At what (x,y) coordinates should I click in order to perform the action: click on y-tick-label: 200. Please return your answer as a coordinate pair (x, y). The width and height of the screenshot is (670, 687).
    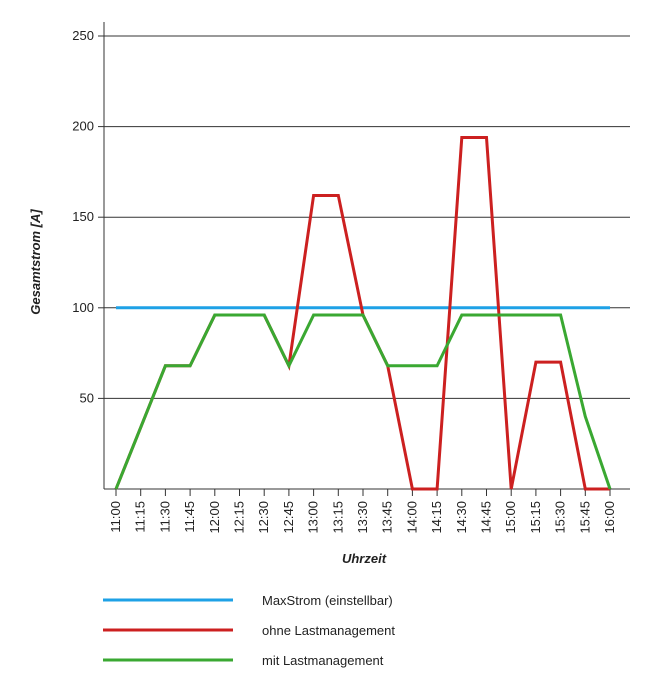
    Looking at the image, I should click on (83, 126).